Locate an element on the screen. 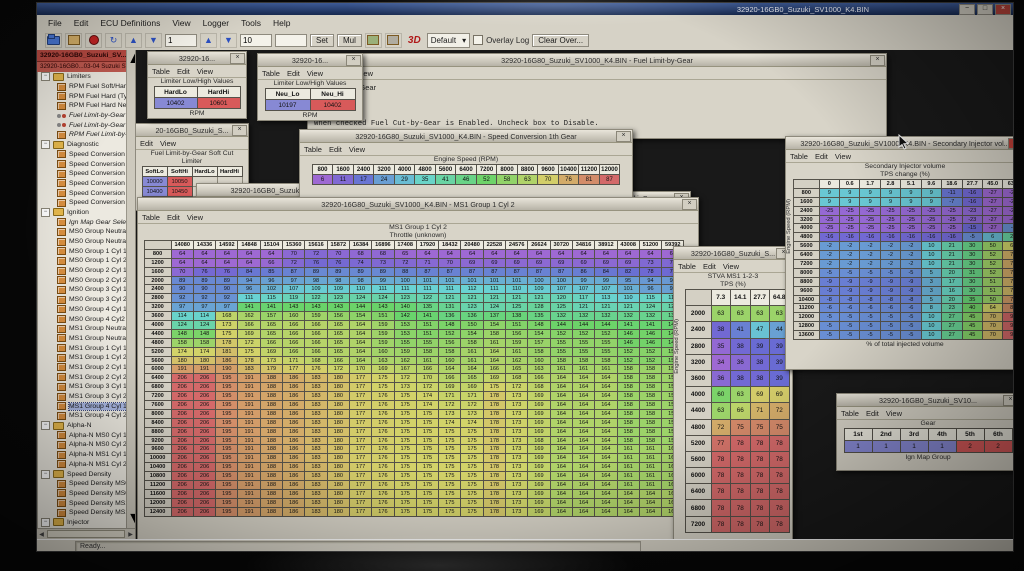 The height and width of the screenshot is (571, 1024). table-cell: 121 is located at coordinates (494, 298).